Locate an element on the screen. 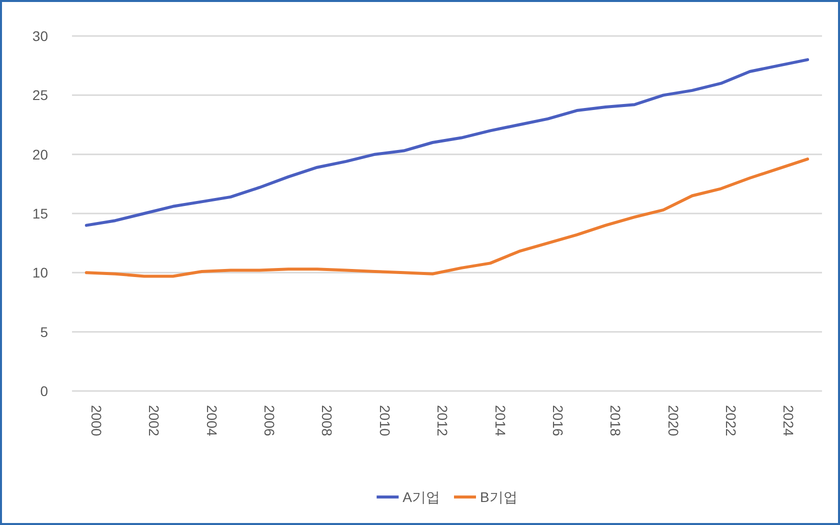  x-tick-label: 2002 is located at coordinates (154, 420).